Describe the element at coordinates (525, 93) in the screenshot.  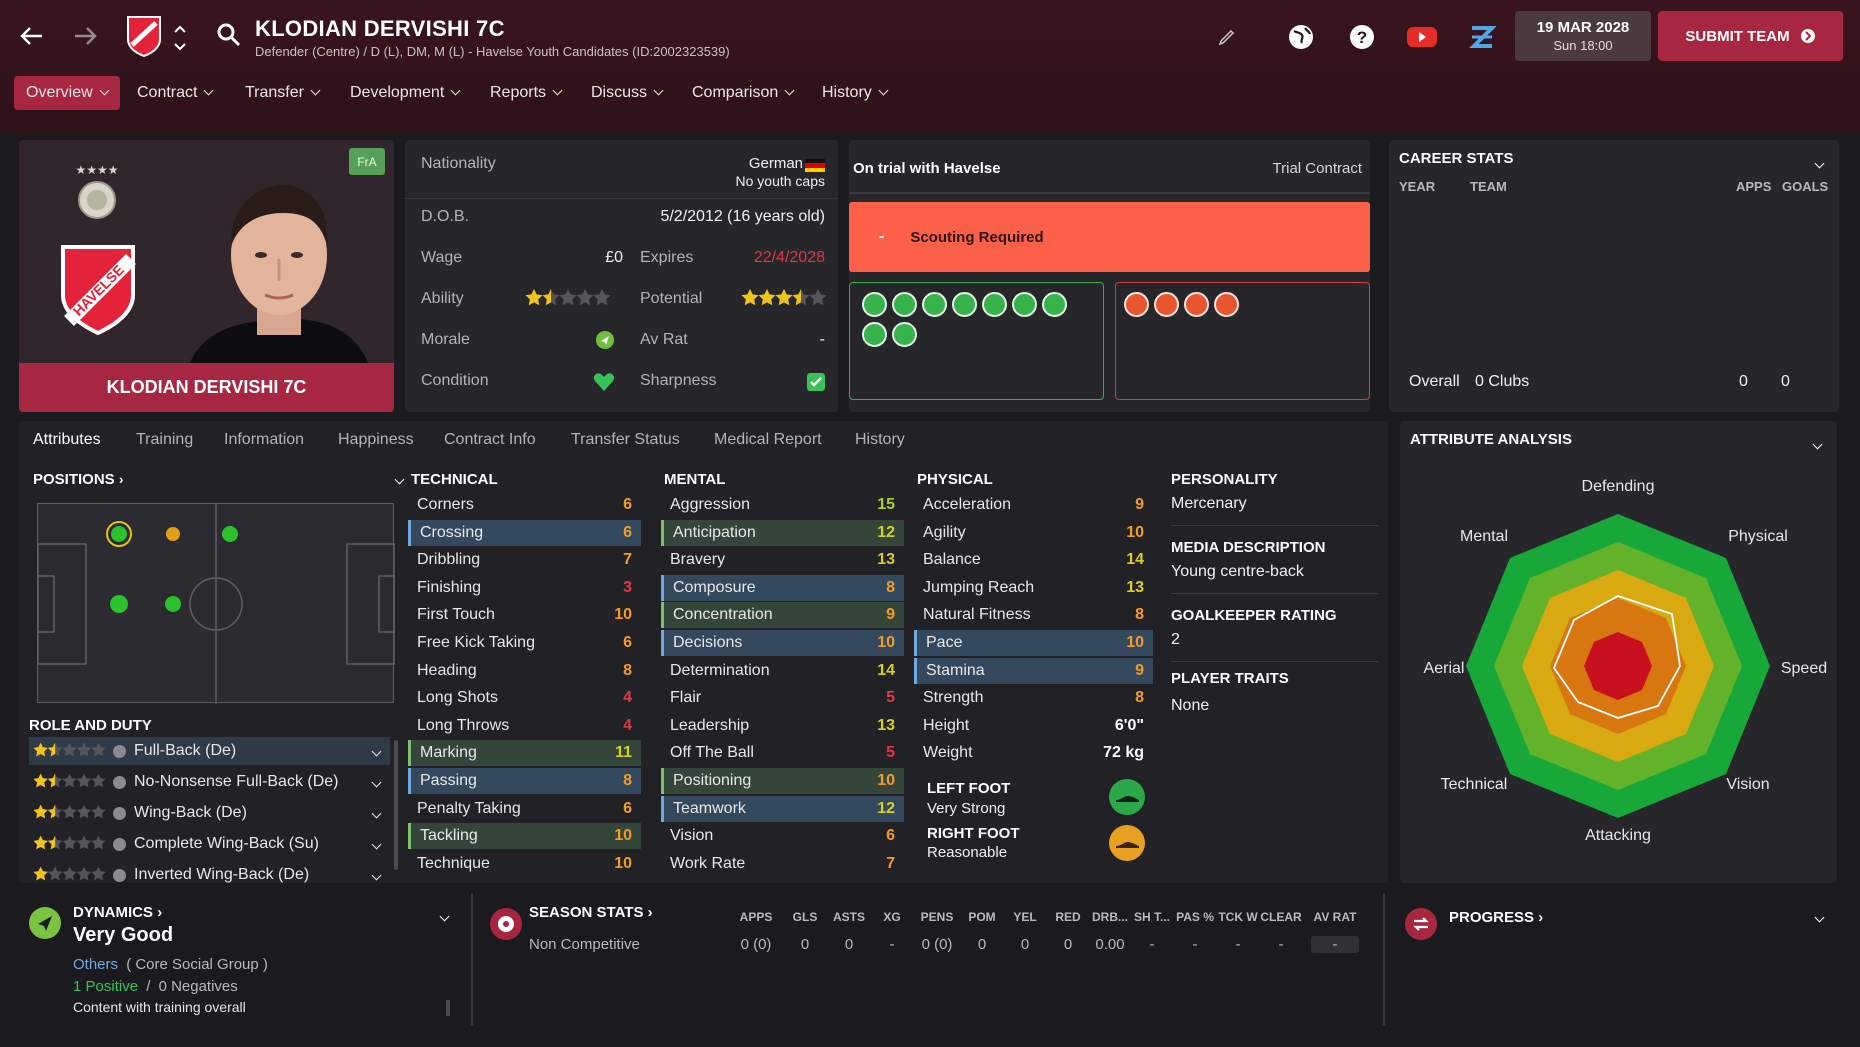
I see `menu-reports: Reports` at that location.